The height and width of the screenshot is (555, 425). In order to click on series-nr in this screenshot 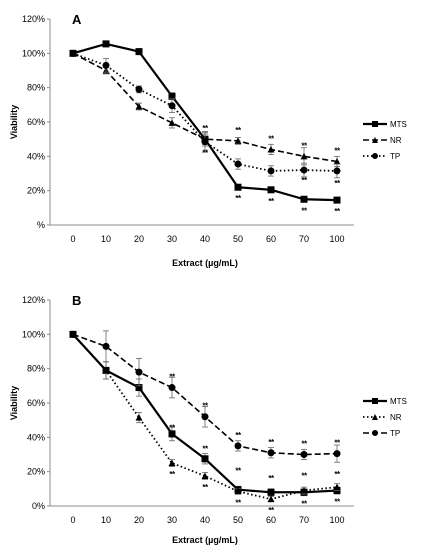, I will do `click(205, 108)`.